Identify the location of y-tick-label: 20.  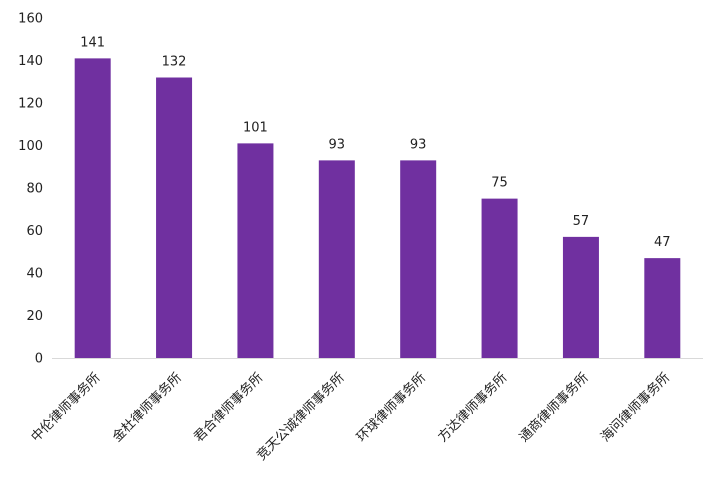
(34, 316).